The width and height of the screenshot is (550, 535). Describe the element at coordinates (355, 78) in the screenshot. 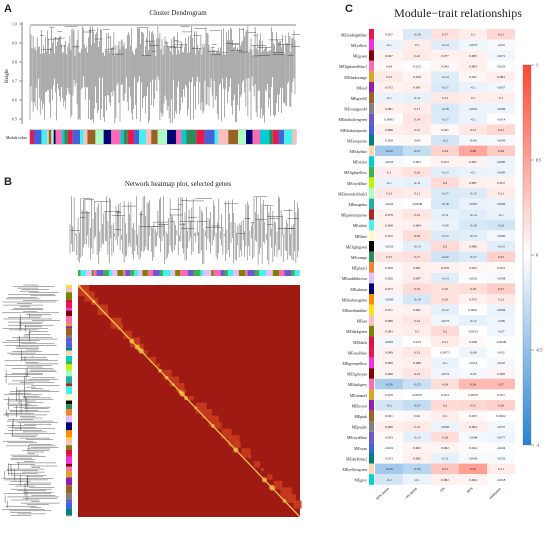

I see `module-name-label: MEdarkorange` at that location.